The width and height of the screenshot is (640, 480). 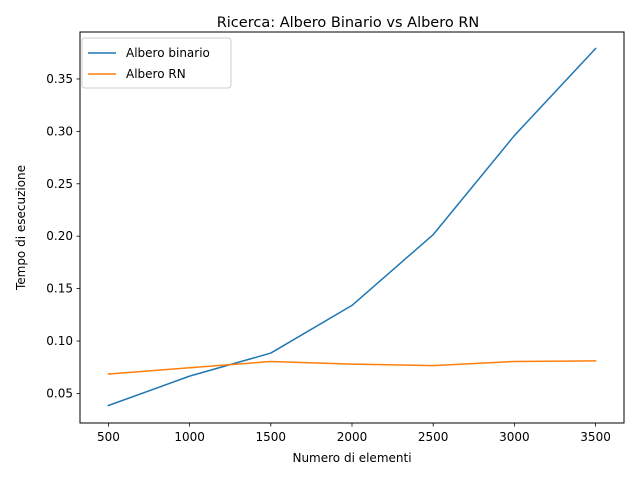 What do you see at coordinates (59, 184) in the screenshot?
I see `y-tick-label: 0.25` at bounding box center [59, 184].